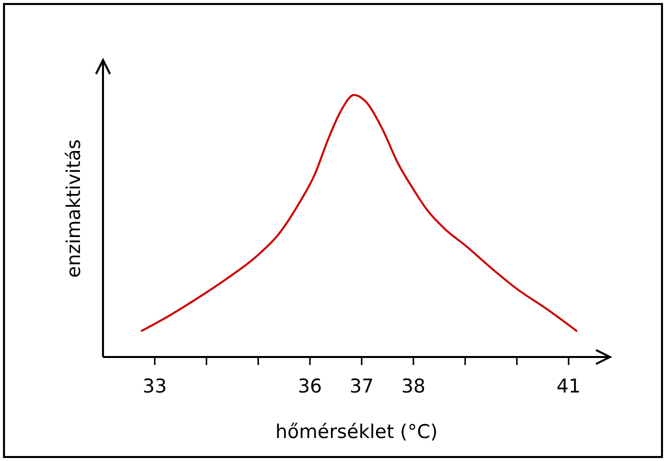  Describe the element at coordinates (356, 432) in the screenshot. I see `x-axis-title: hőmérséklet (°C)` at that location.